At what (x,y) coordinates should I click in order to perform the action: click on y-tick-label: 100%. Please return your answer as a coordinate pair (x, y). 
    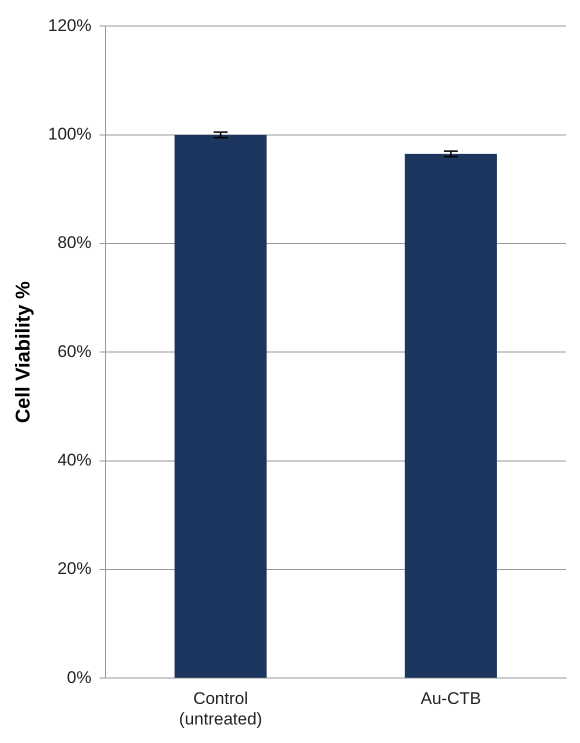
    Looking at the image, I should click on (70, 134).